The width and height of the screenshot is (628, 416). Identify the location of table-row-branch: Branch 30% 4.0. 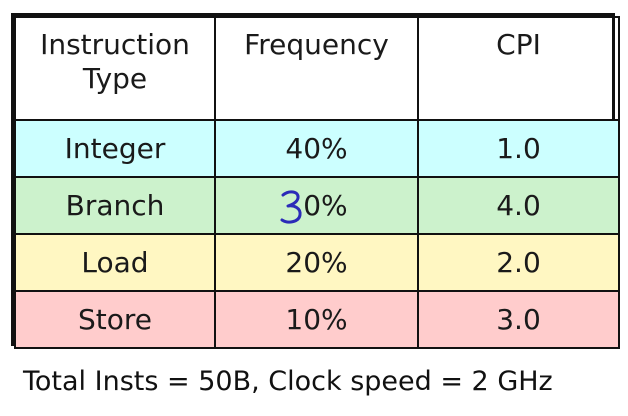
(317, 205).